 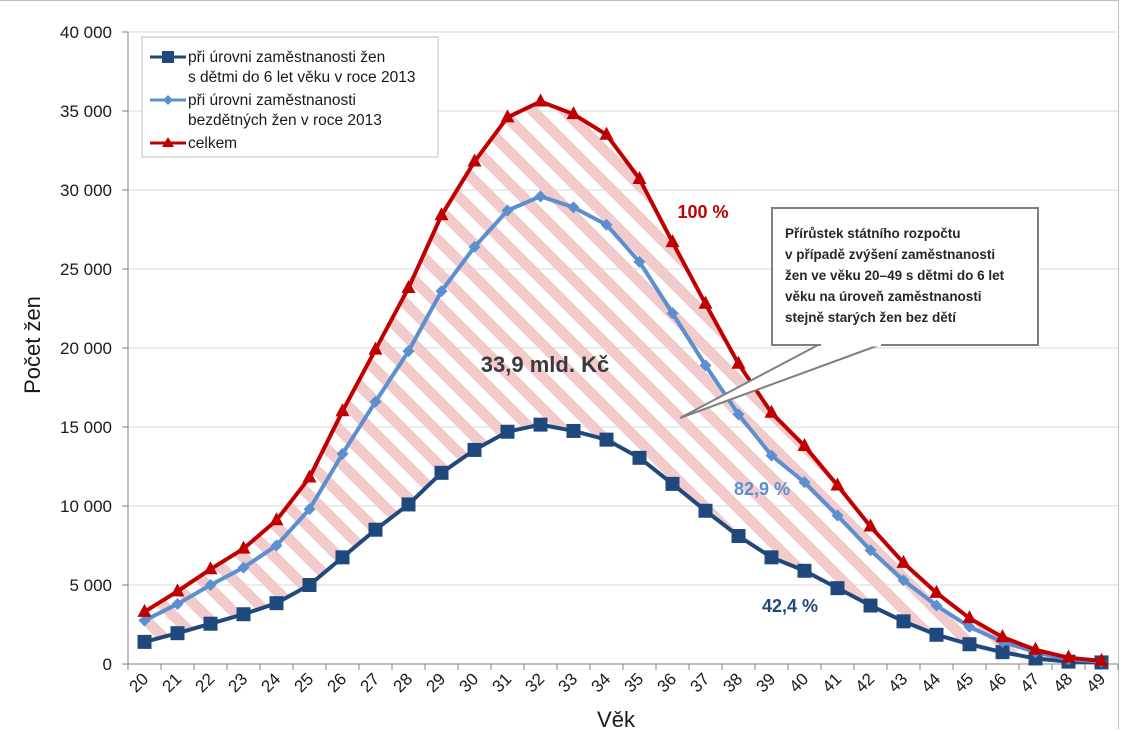 I want to click on legend-label-childless-2: bezdětných žen v roce 2013, so click(x=285, y=120).